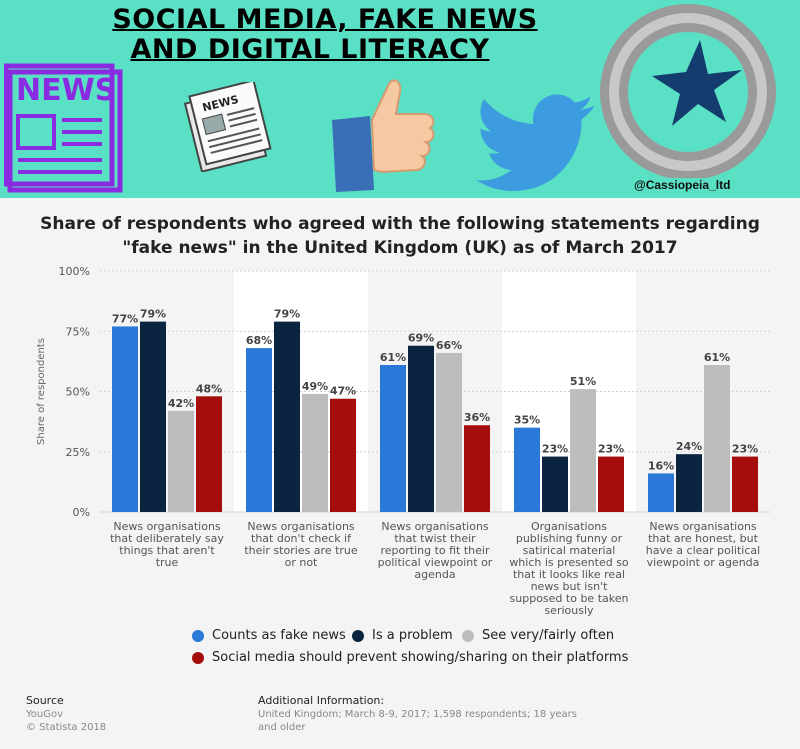 The width and height of the screenshot is (800, 749). What do you see at coordinates (41, 391) in the screenshot?
I see `y-axis-label: Share of respondents` at bounding box center [41, 391].